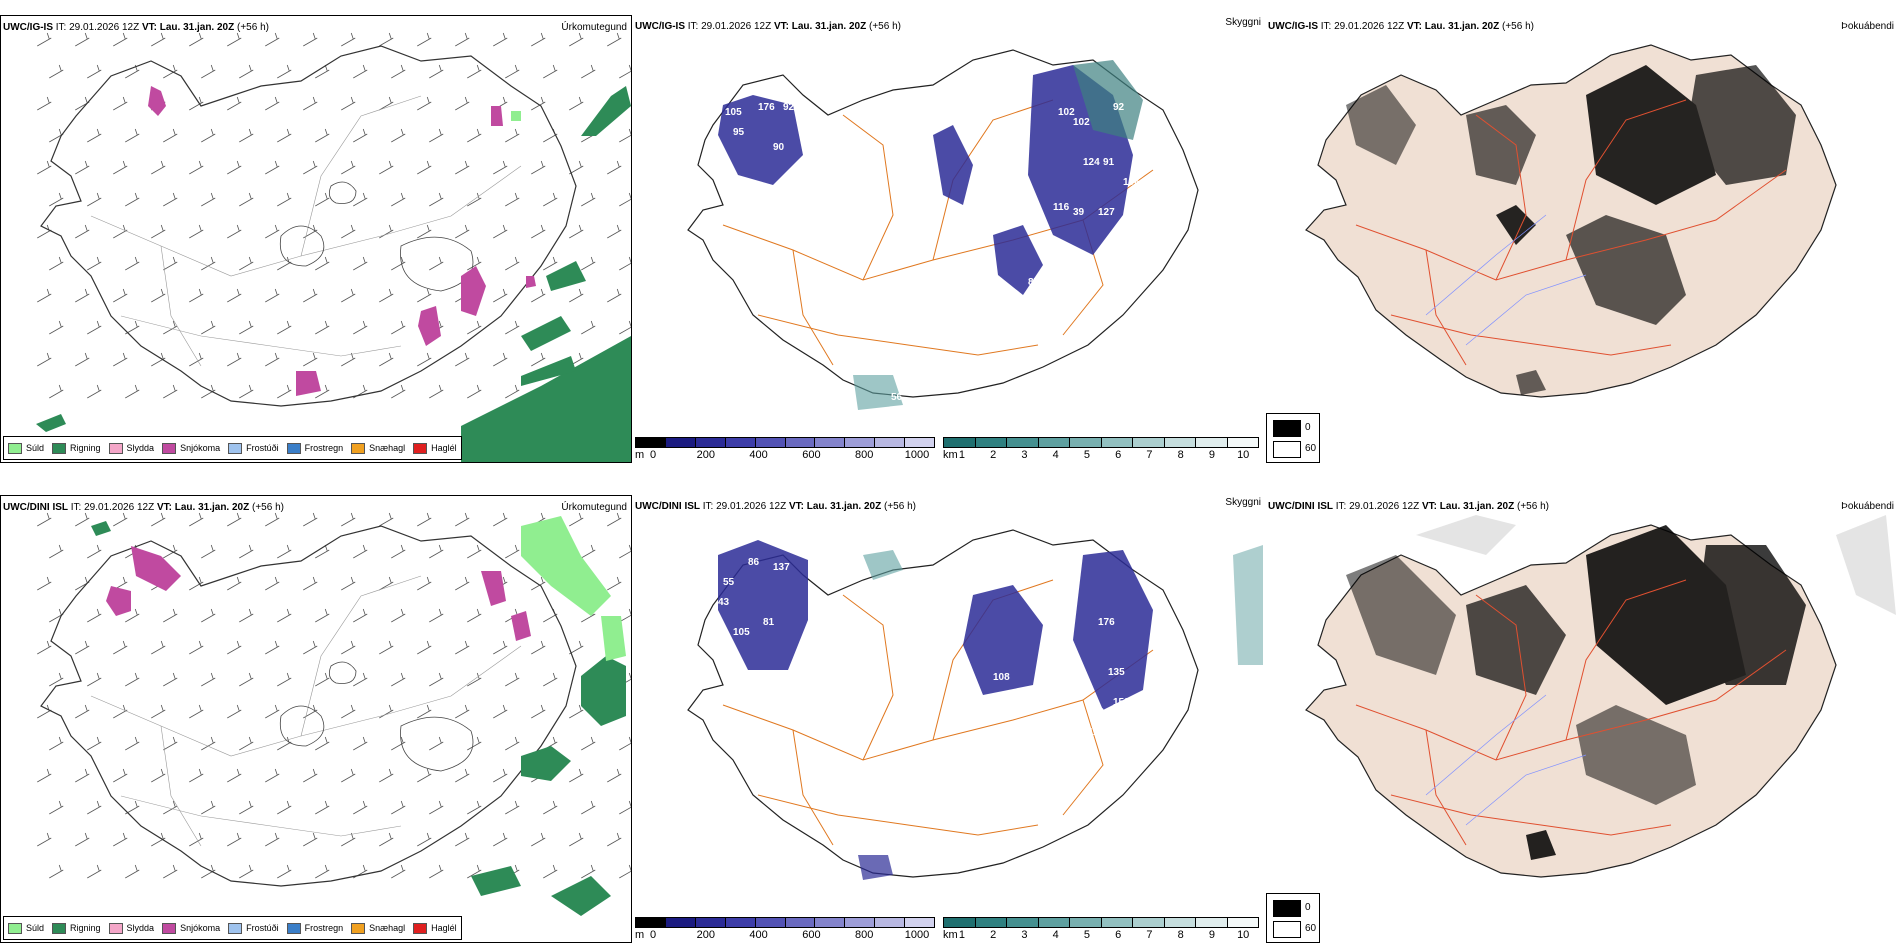 This screenshot has height=950, width=1900. I want to click on visibility-label: 118, so click(1081, 292).